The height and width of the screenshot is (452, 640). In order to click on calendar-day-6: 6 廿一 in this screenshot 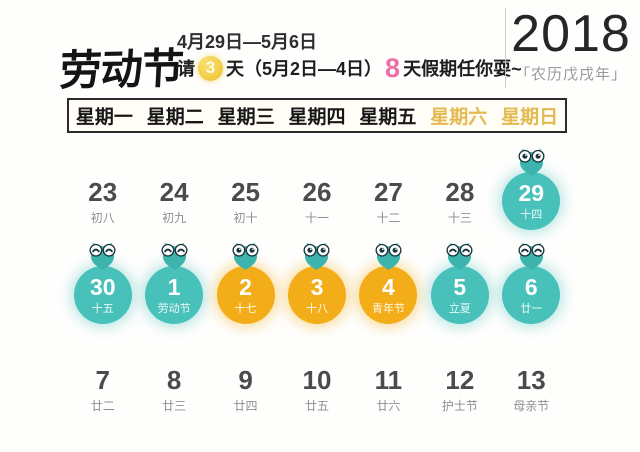, I will do `click(531, 300)`.